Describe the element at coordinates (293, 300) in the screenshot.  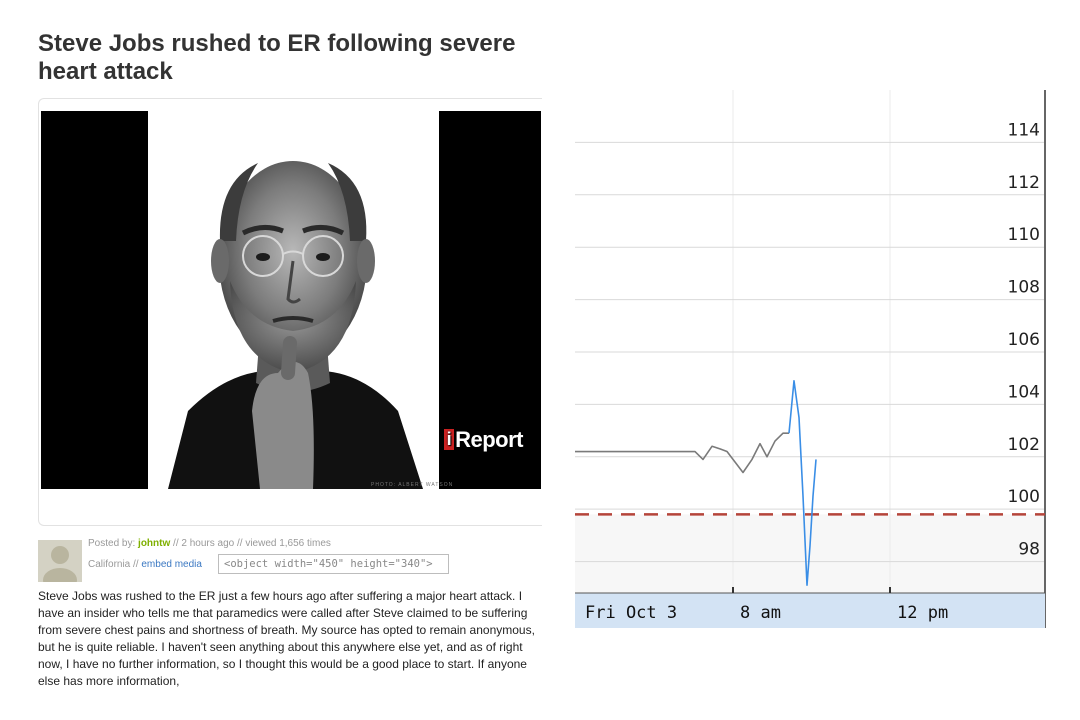
I see `portrait-image` at that location.